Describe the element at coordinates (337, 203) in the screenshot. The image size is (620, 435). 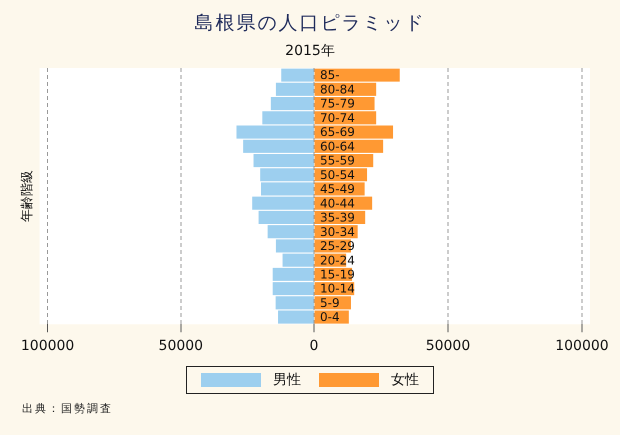
I see `y-tick-label: 40-44` at that location.